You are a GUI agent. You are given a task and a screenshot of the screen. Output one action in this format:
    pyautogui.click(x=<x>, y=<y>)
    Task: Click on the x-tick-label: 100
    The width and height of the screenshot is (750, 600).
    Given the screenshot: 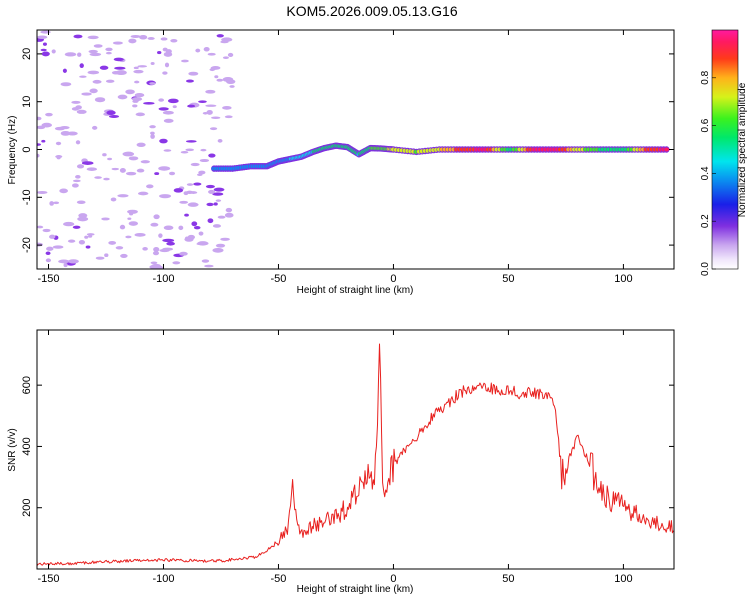 What is the action you would take?
    pyautogui.click(x=623, y=279)
    